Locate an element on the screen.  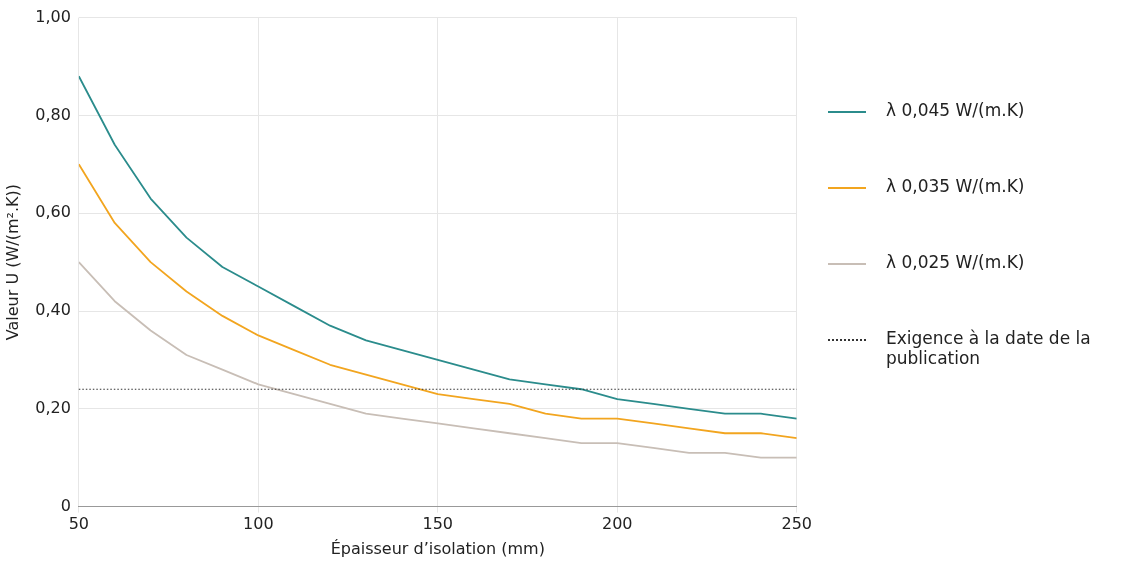
x-tick-label: 150 is located at coordinates (438, 524).